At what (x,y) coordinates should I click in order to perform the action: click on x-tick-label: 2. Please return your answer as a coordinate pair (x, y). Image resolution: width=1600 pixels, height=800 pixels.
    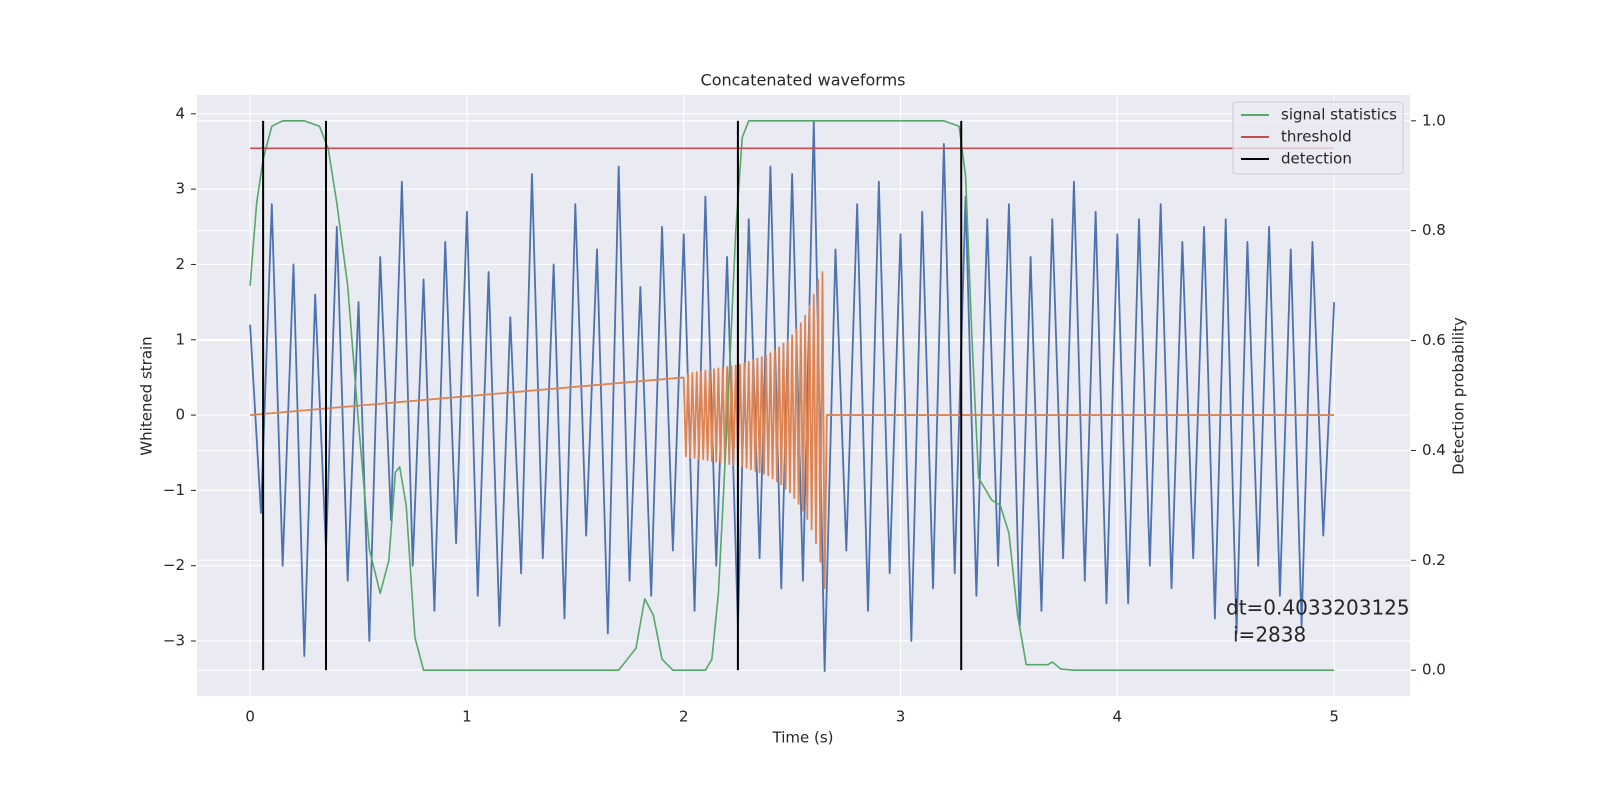
    Looking at the image, I should click on (684, 717).